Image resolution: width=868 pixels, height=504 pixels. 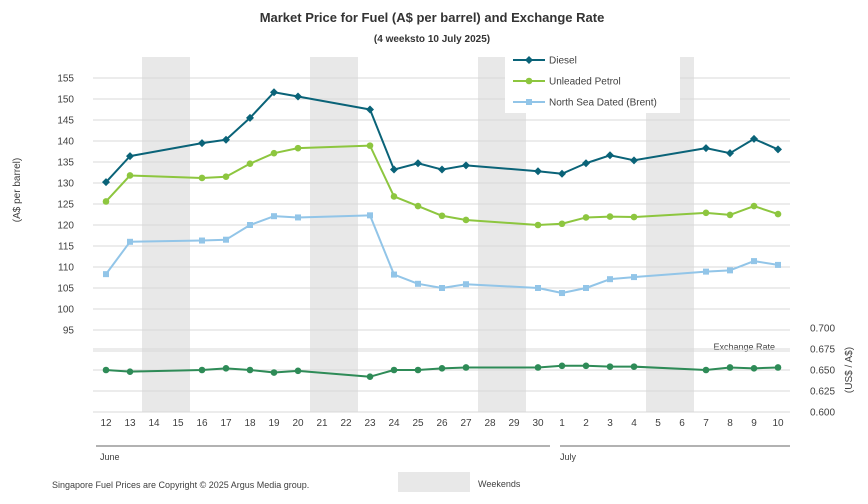 What do you see at coordinates (274, 423) in the screenshot?
I see `x-tick-label: 19` at bounding box center [274, 423].